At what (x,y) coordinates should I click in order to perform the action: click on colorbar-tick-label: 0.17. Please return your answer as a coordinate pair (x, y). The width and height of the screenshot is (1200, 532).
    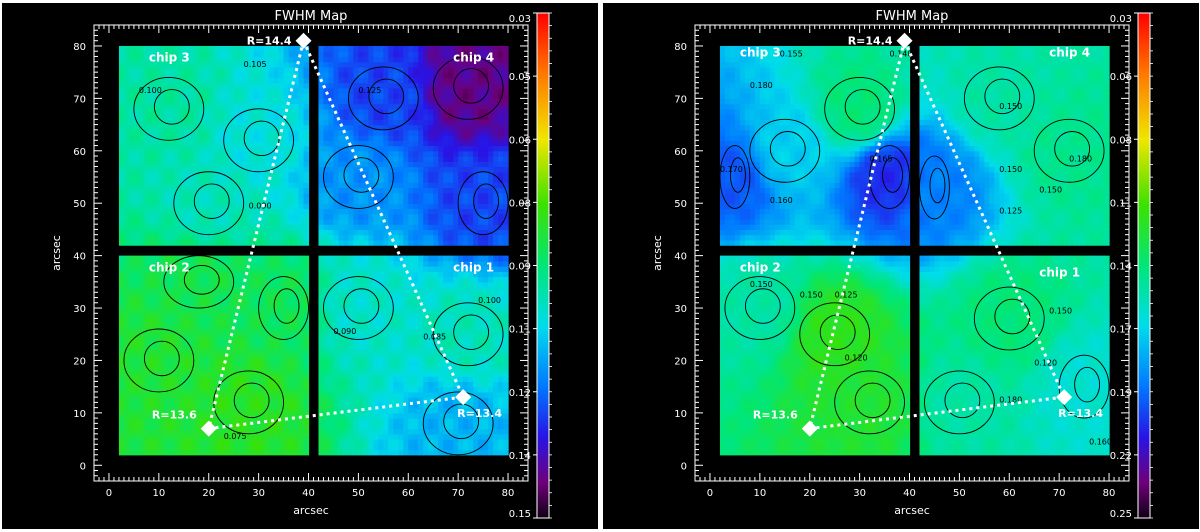
    Looking at the image, I should click on (1121, 330).